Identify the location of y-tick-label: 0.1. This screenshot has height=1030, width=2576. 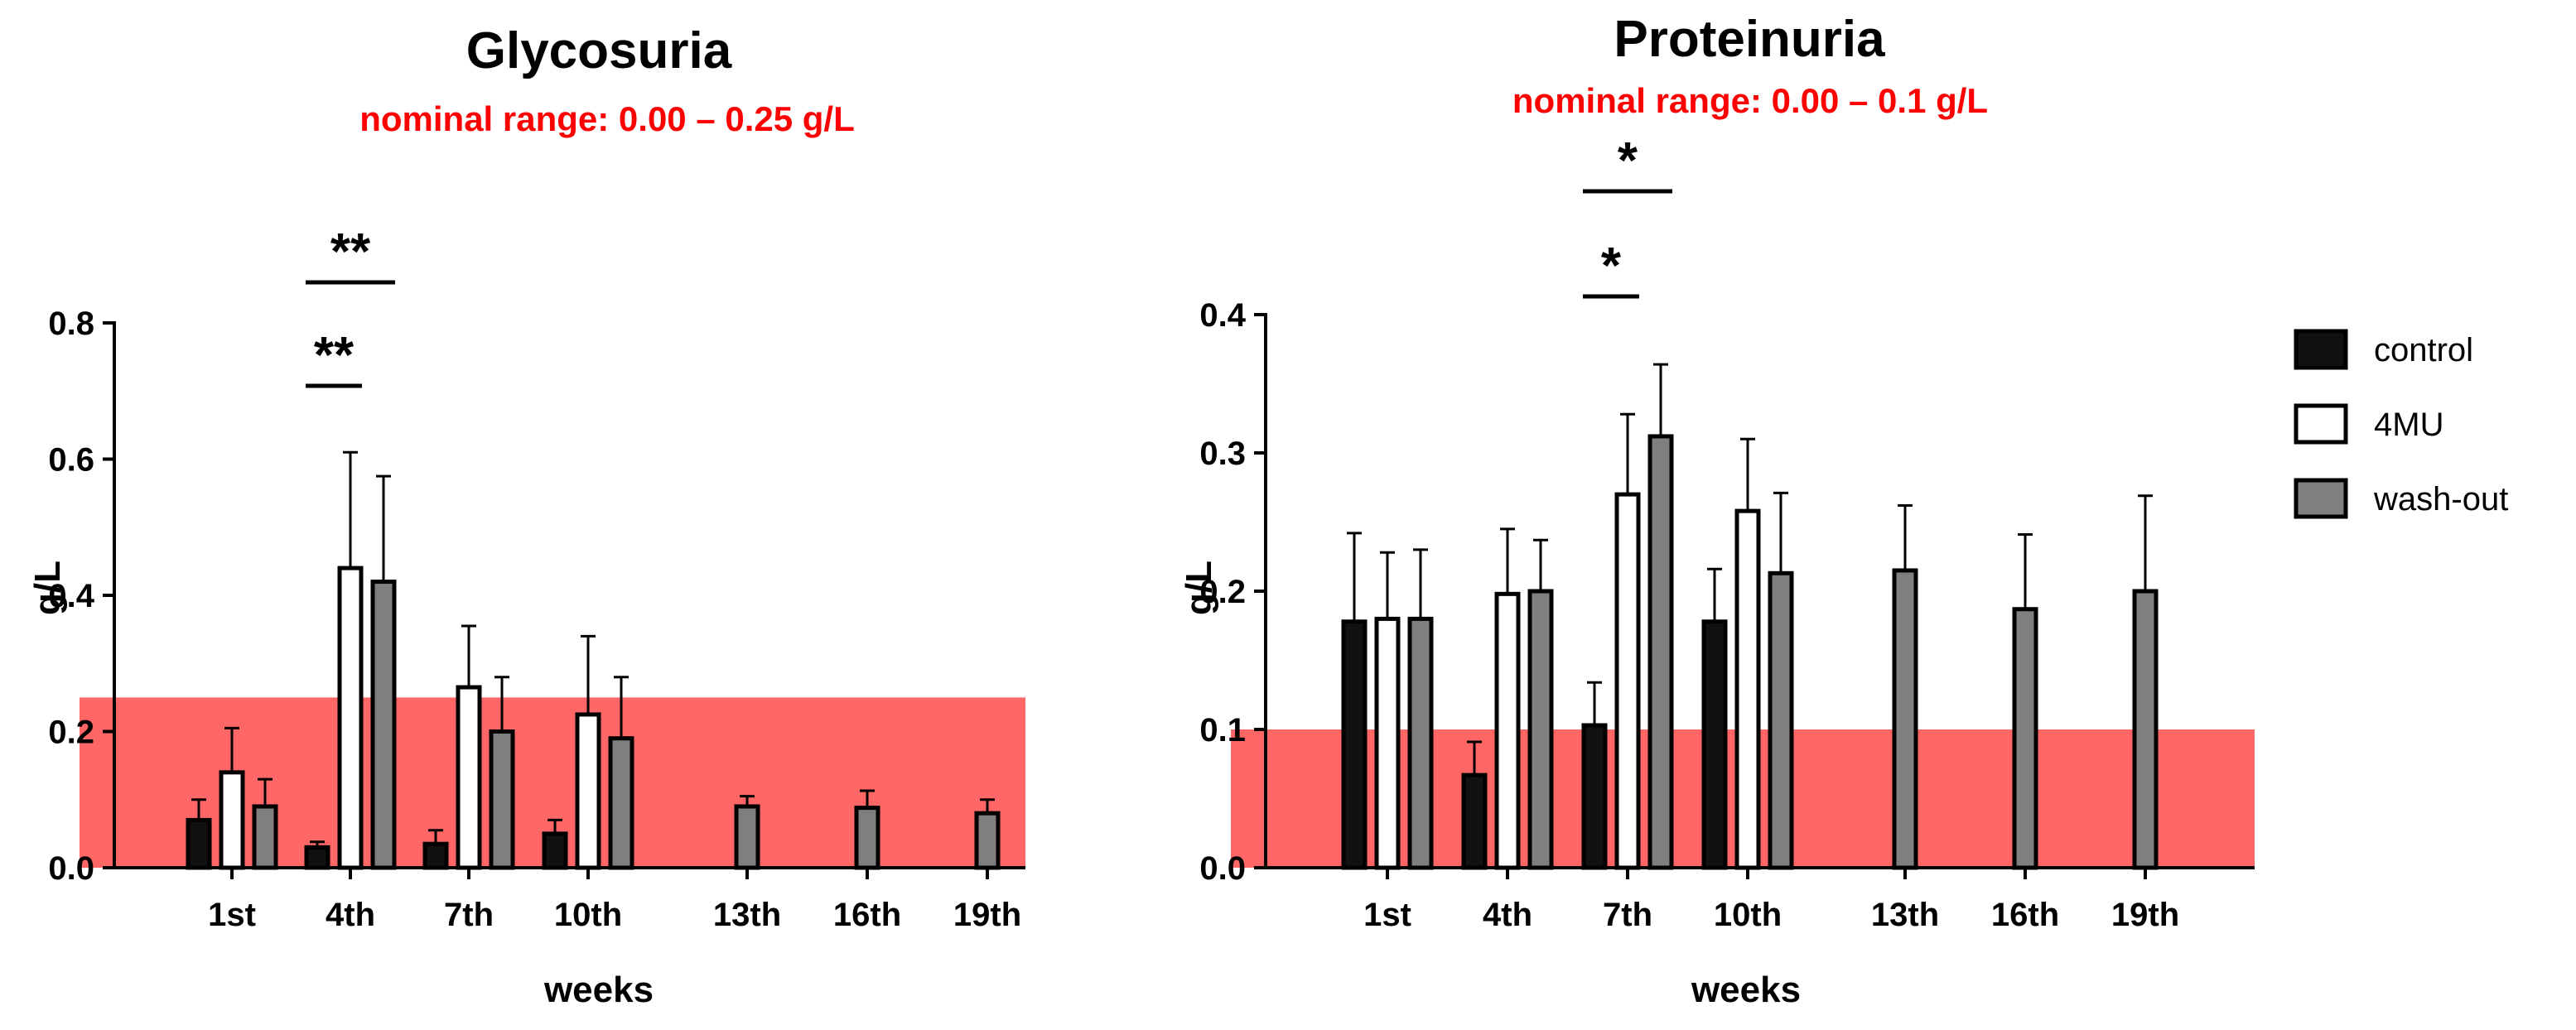
(1222, 730).